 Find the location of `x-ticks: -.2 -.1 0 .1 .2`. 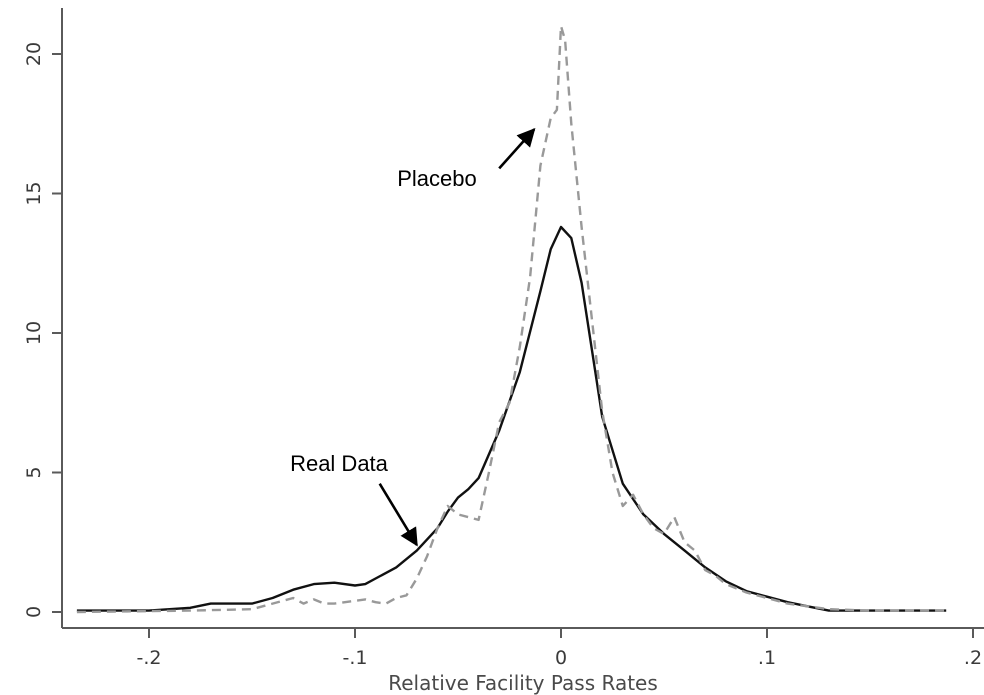

x-ticks: -.2 -.1 0 .1 .2 is located at coordinates (559, 648).